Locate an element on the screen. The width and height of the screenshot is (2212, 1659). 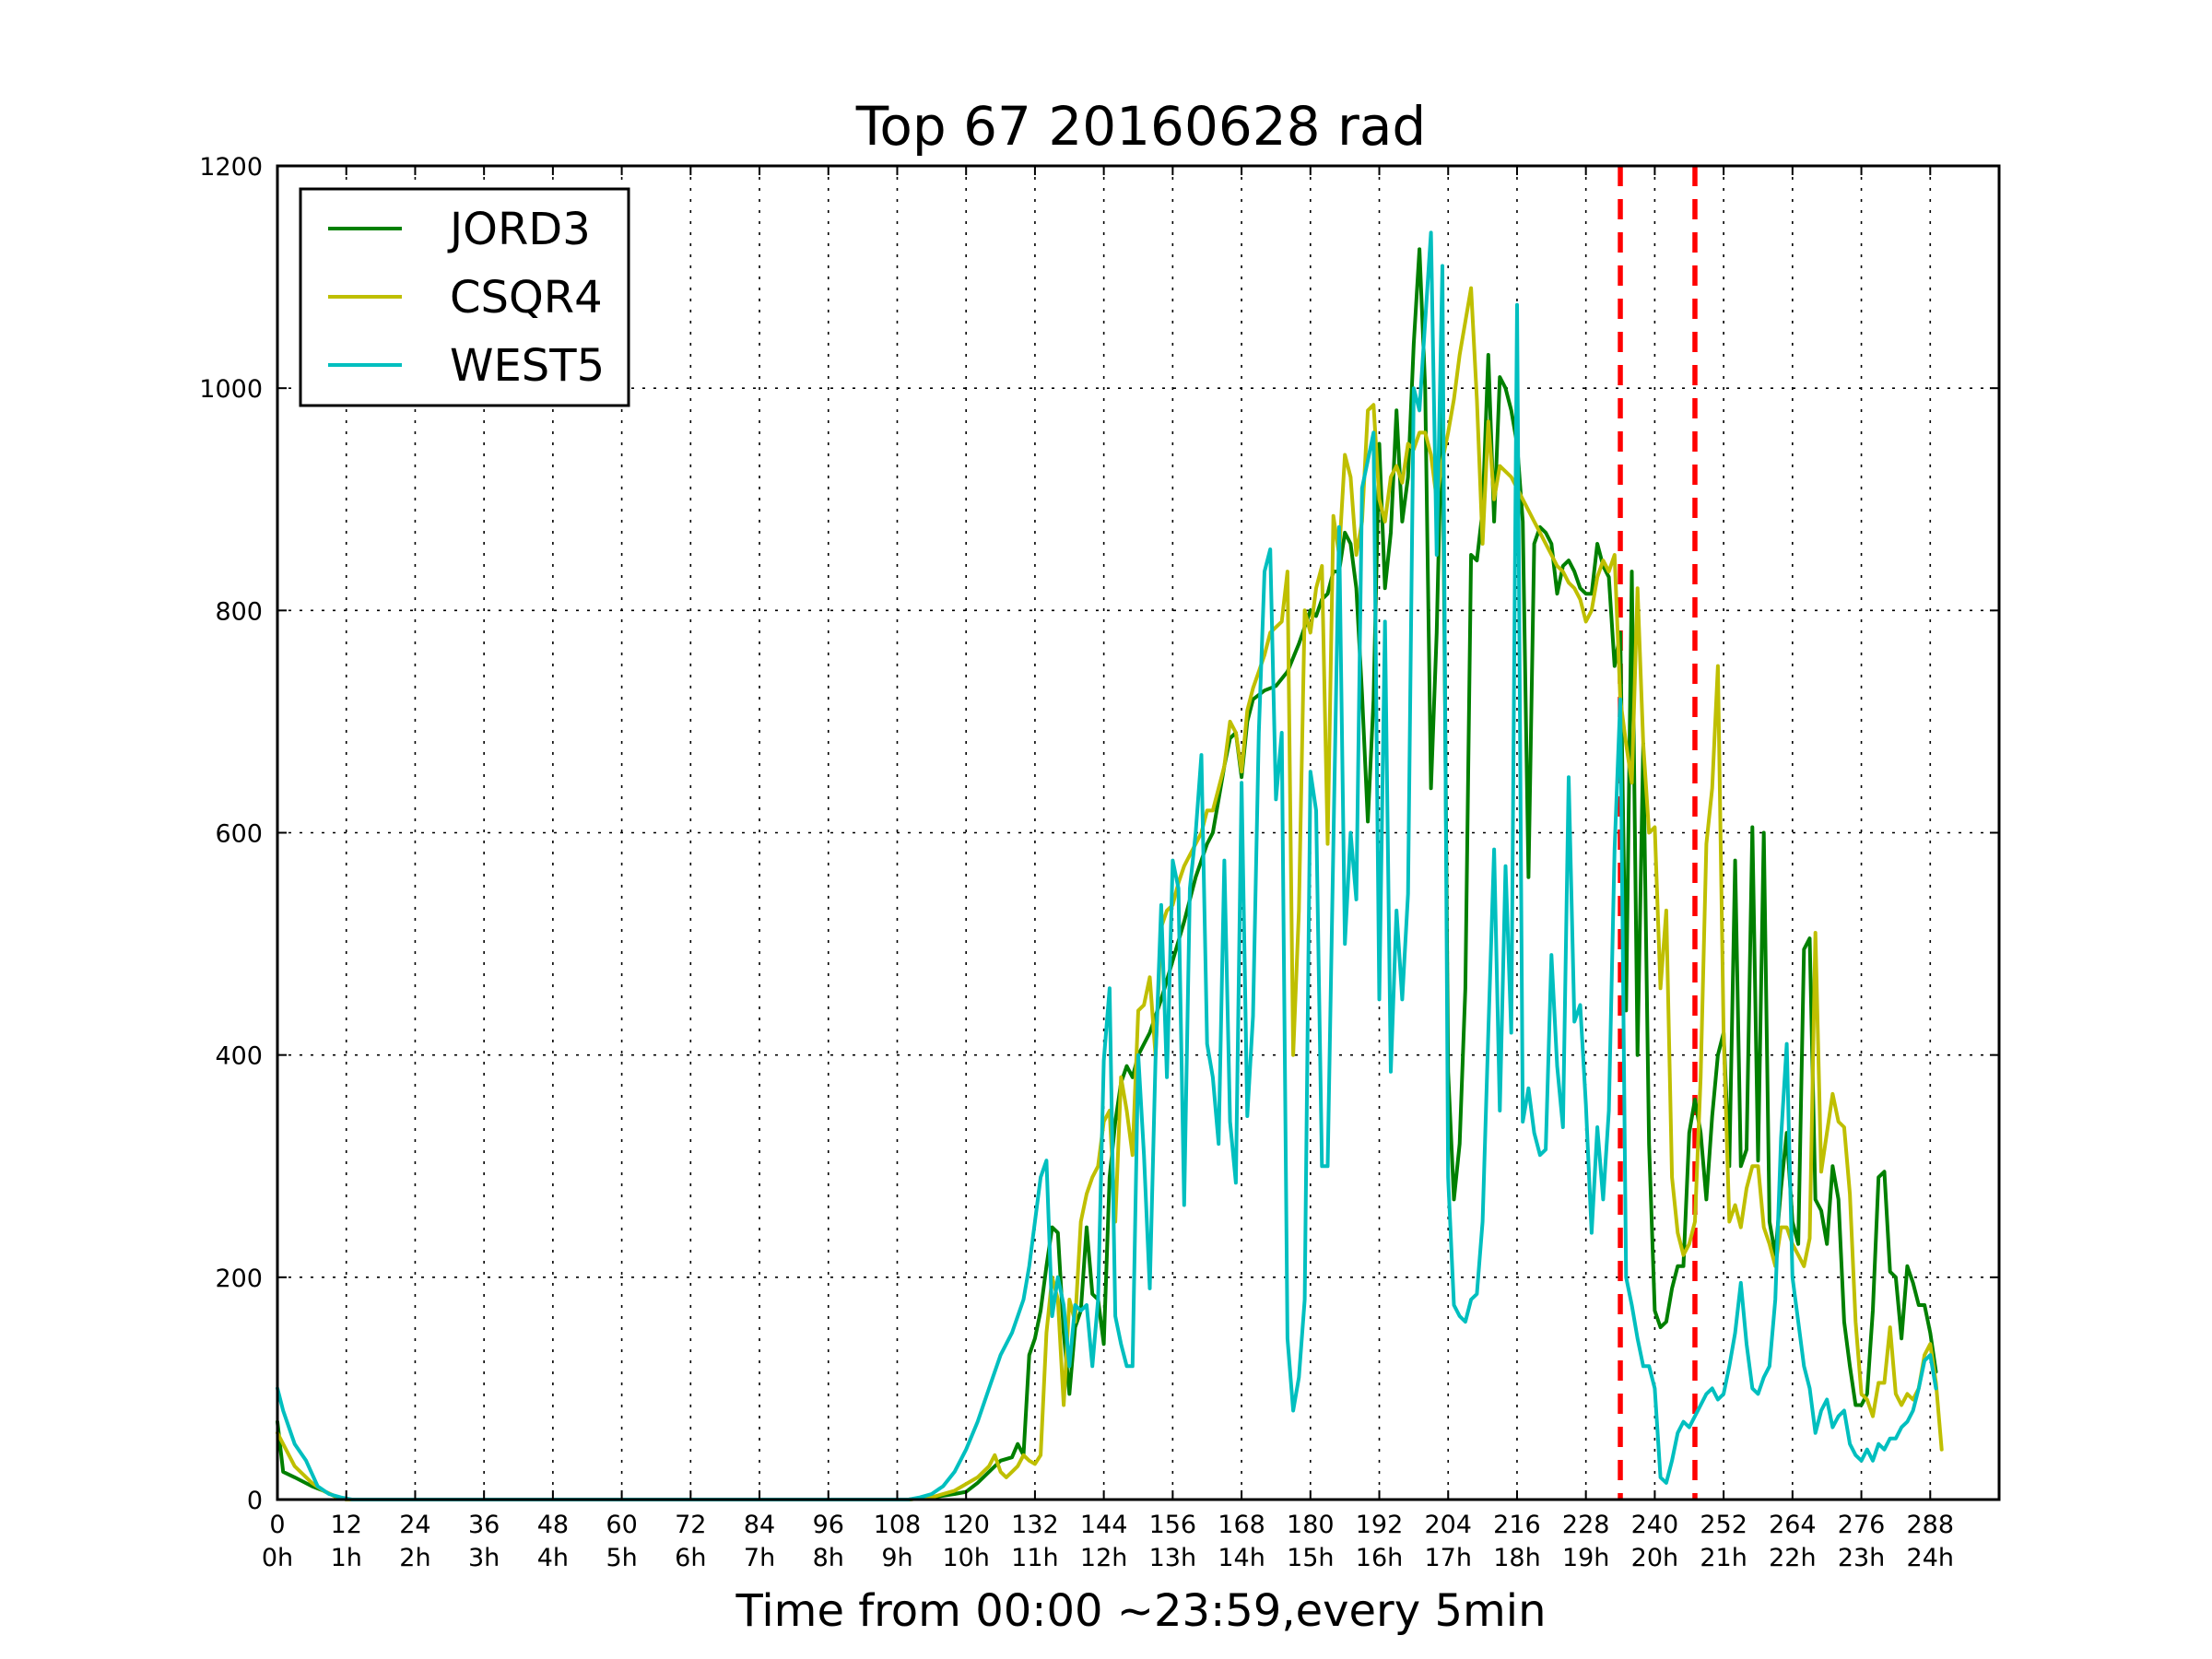
x-tick-label: 276 is located at coordinates (1862, 1525).